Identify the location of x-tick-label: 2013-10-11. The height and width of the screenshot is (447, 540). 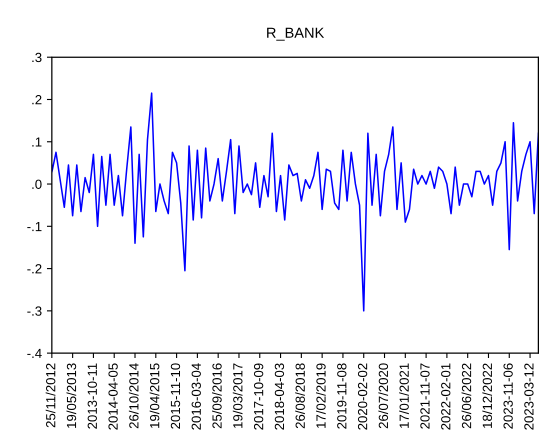
(92, 396).